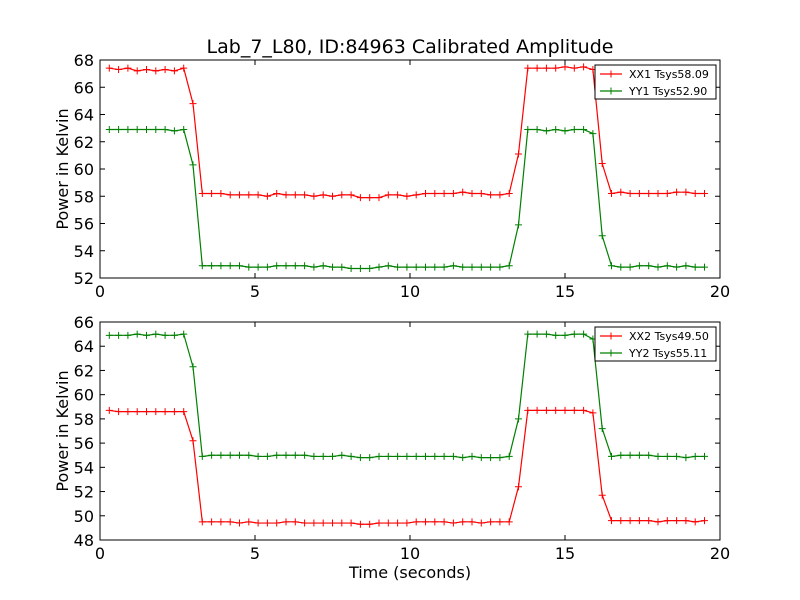 This screenshot has width=800, height=600. Describe the element at coordinates (100, 553) in the screenshot. I see `bottom-x-tick-label: 0` at that location.